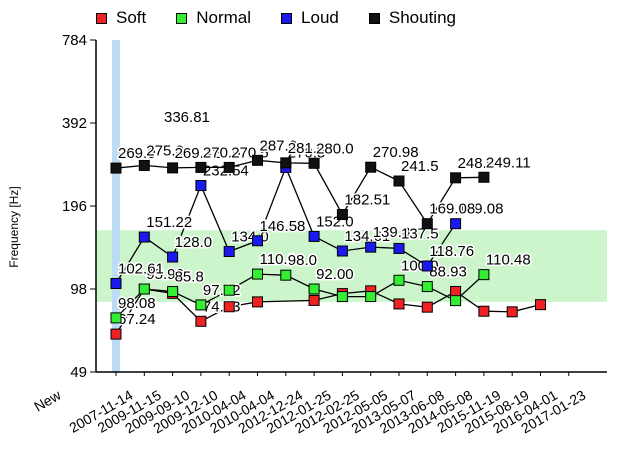 The image size is (618, 454). I want to click on shouting-data-label: 280.0, so click(335, 148).